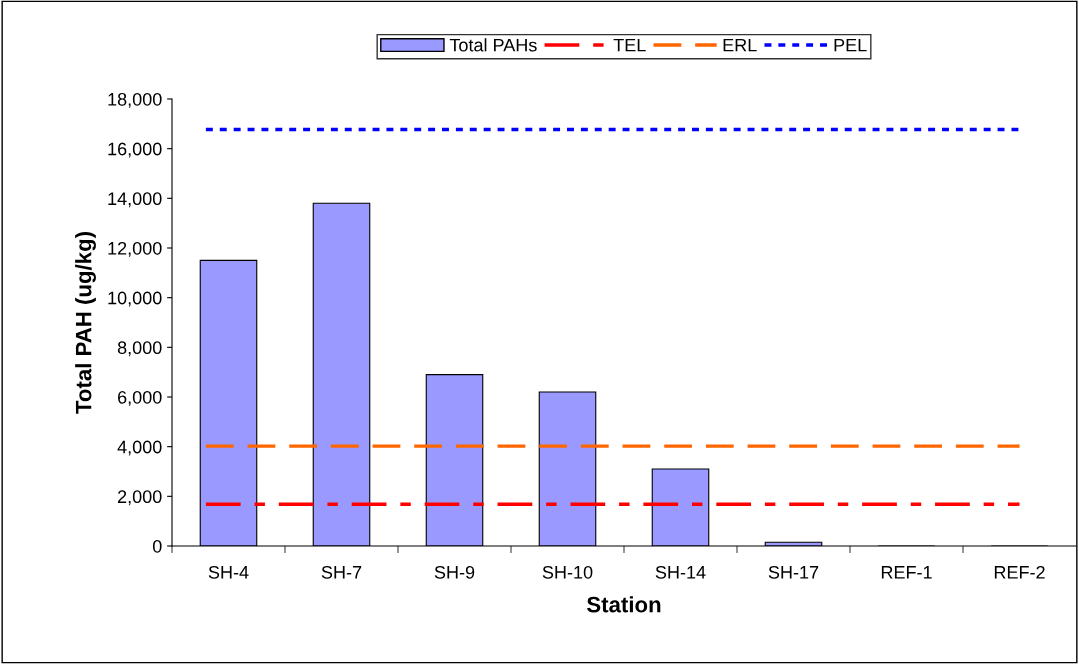 The width and height of the screenshot is (1079, 664). I want to click on legend-label: TEL, so click(629, 45).